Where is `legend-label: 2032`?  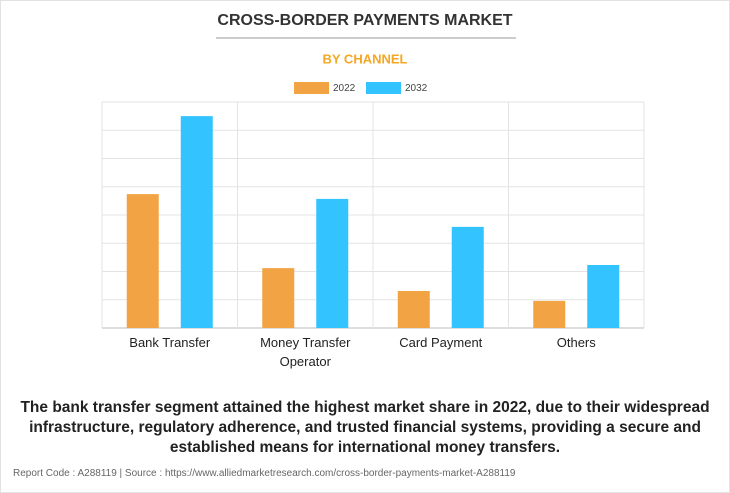
legend-label: 2032 is located at coordinates (416, 88).